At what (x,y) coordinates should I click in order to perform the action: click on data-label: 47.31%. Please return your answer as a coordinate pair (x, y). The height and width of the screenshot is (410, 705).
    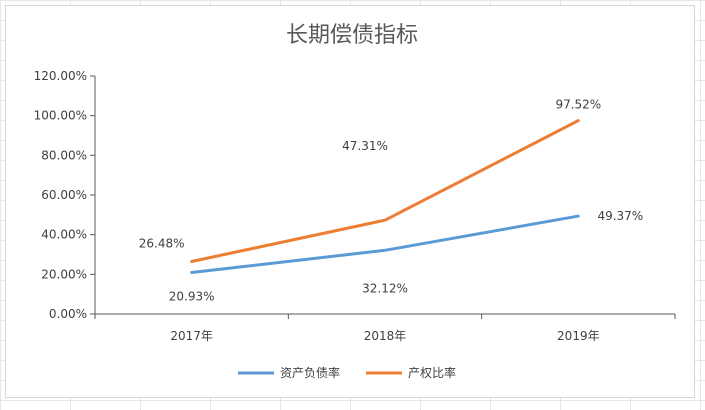
    Looking at the image, I should click on (365, 146).